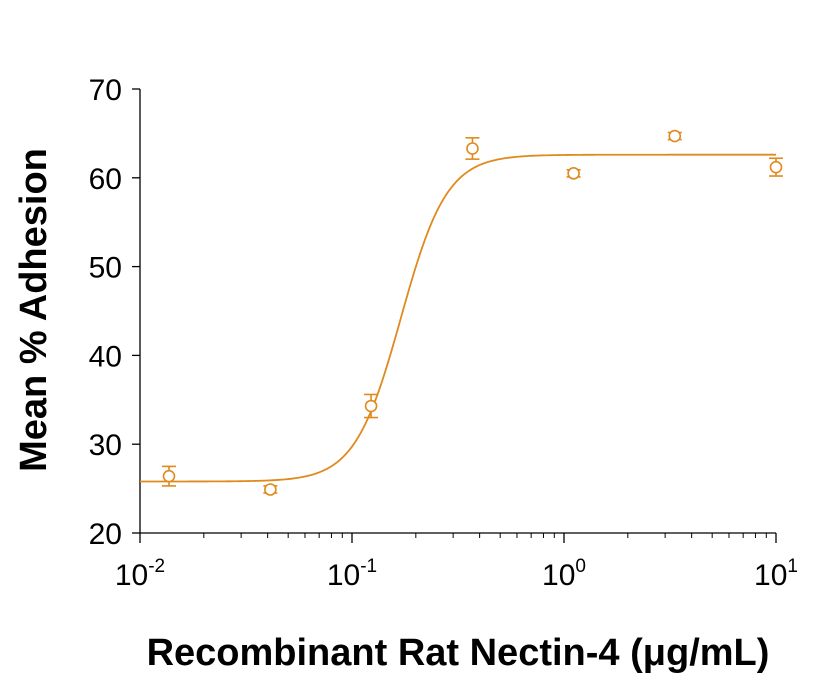  Describe the element at coordinates (776, 574) in the screenshot. I see `x-tick-label: 10¹` at that location.